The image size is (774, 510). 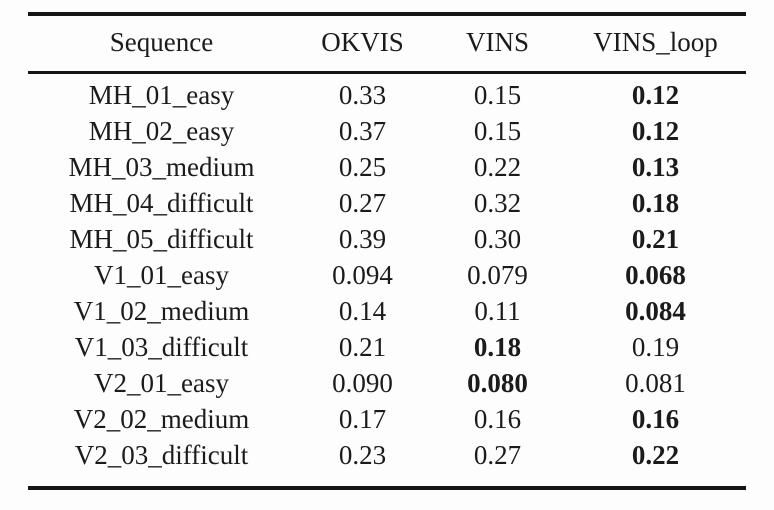 I want to click on table-row: MH_03_medium 0.25 0.22 0.13, so click(x=387, y=167).